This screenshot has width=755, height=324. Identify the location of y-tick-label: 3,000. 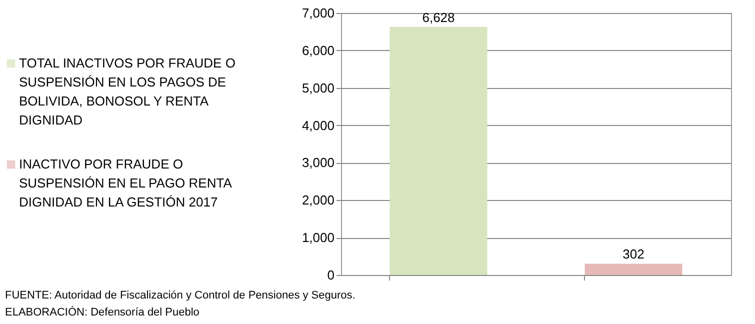
(318, 162).